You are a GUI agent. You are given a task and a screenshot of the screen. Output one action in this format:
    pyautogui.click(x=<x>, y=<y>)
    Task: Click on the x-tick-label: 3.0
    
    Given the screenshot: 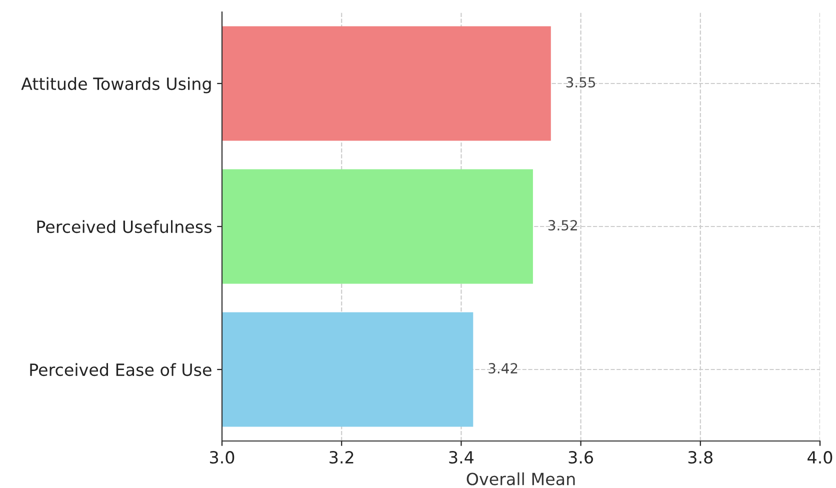 What is the action you would take?
    pyautogui.click(x=222, y=457)
    